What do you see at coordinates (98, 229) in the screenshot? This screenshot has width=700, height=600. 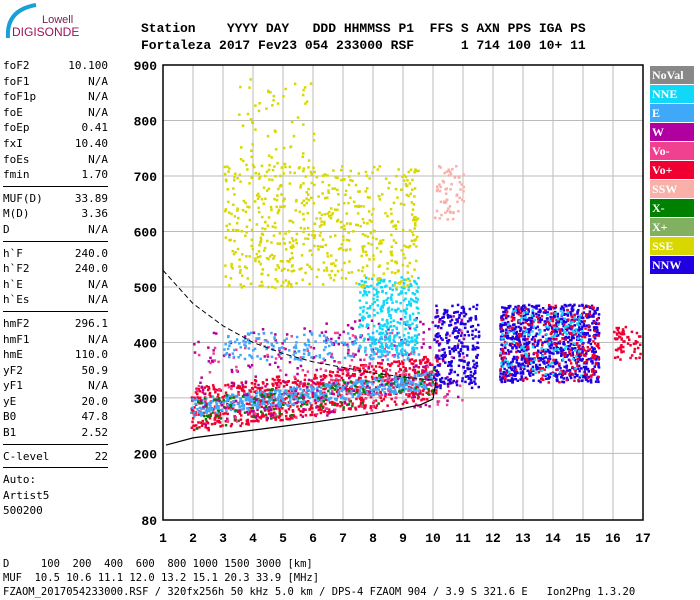 I see `param-value: N/A` at bounding box center [98, 229].